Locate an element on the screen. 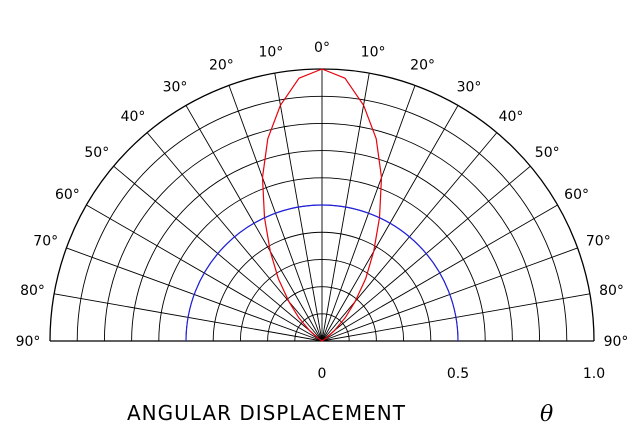 The image size is (643, 441). radial-tick-label: 1.0 is located at coordinates (594, 374).